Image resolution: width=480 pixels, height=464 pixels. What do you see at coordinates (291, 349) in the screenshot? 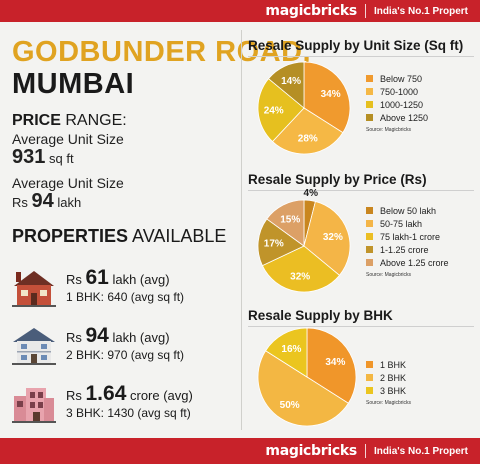
I see `pie-data-label: 16%` at bounding box center [291, 349].